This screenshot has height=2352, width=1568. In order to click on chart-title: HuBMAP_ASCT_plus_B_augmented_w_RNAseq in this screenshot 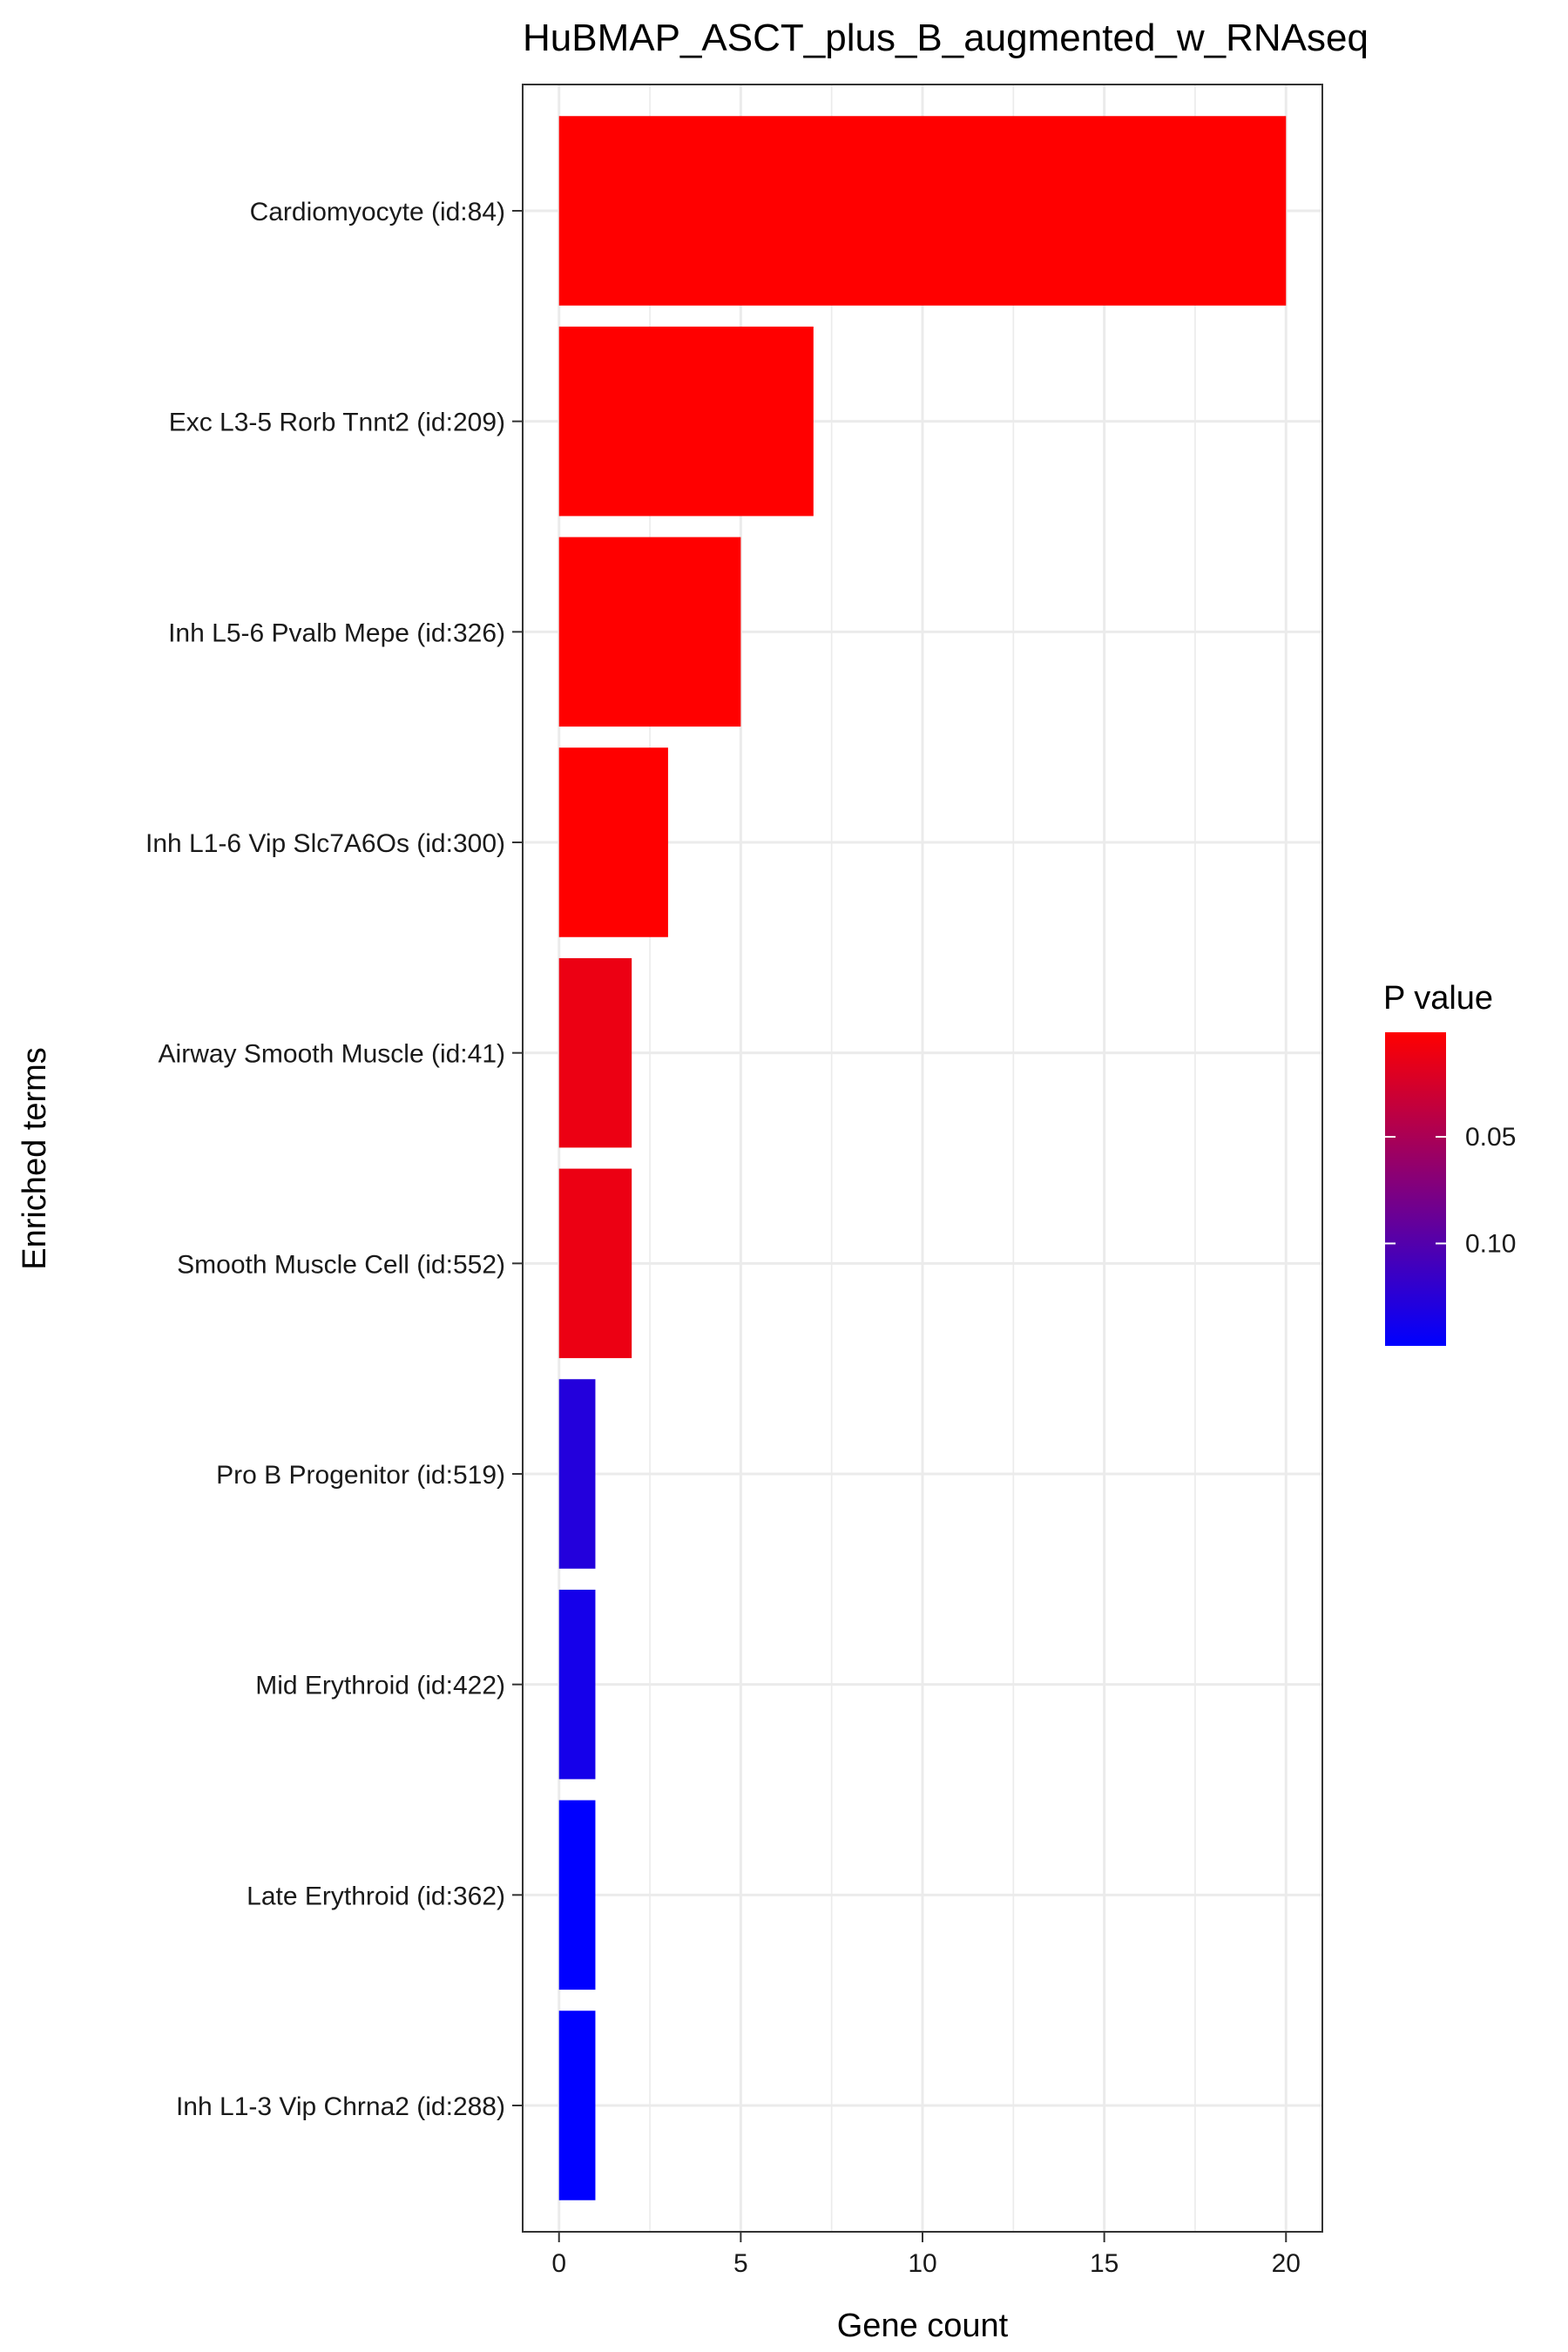, I will do `click(946, 38)`.